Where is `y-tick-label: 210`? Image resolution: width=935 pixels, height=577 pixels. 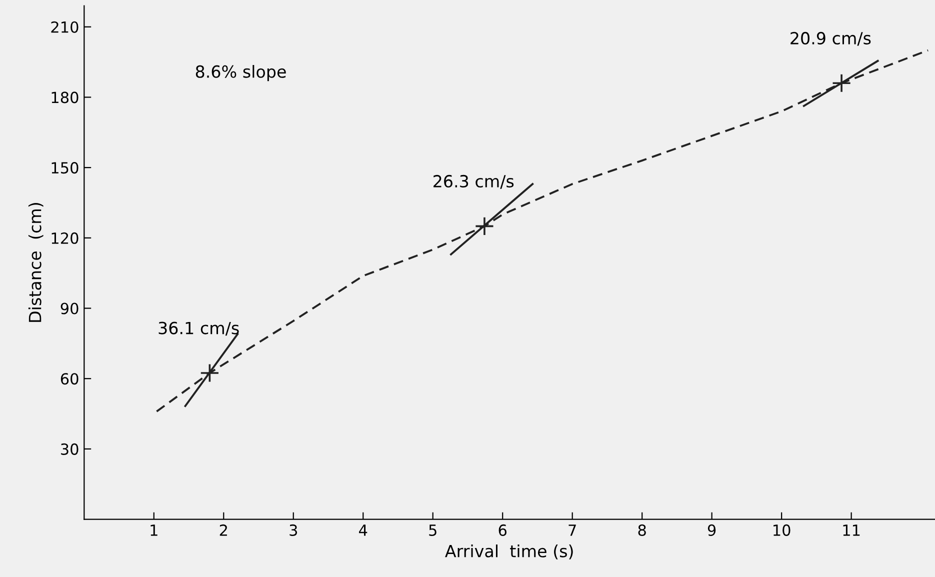
y-tick-label: 210 is located at coordinates (64, 27).